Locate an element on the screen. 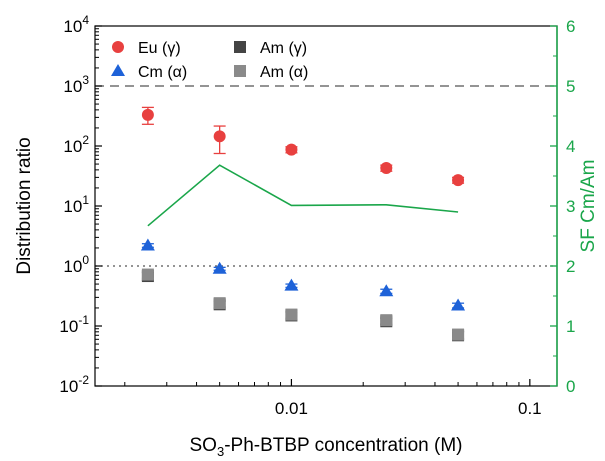  y-right-tick-label: 5 is located at coordinates (570, 86).